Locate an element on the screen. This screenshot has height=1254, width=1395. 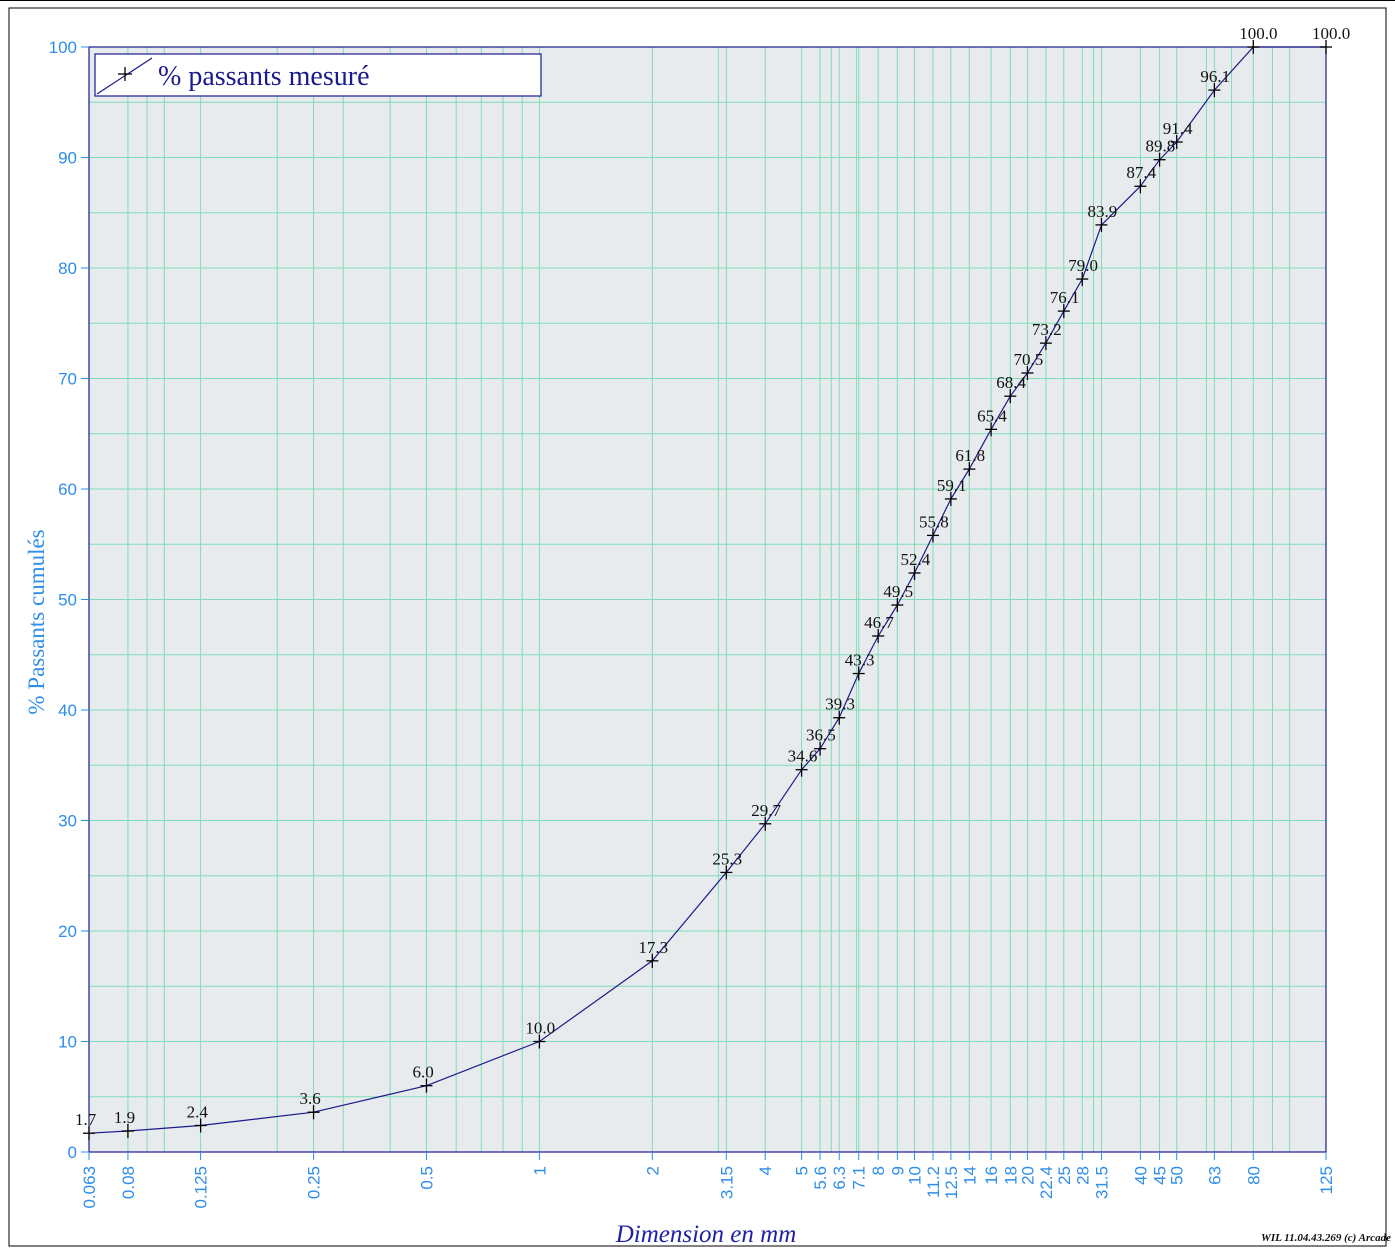
y-tick-label: 50 is located at coordinates (67, 600).